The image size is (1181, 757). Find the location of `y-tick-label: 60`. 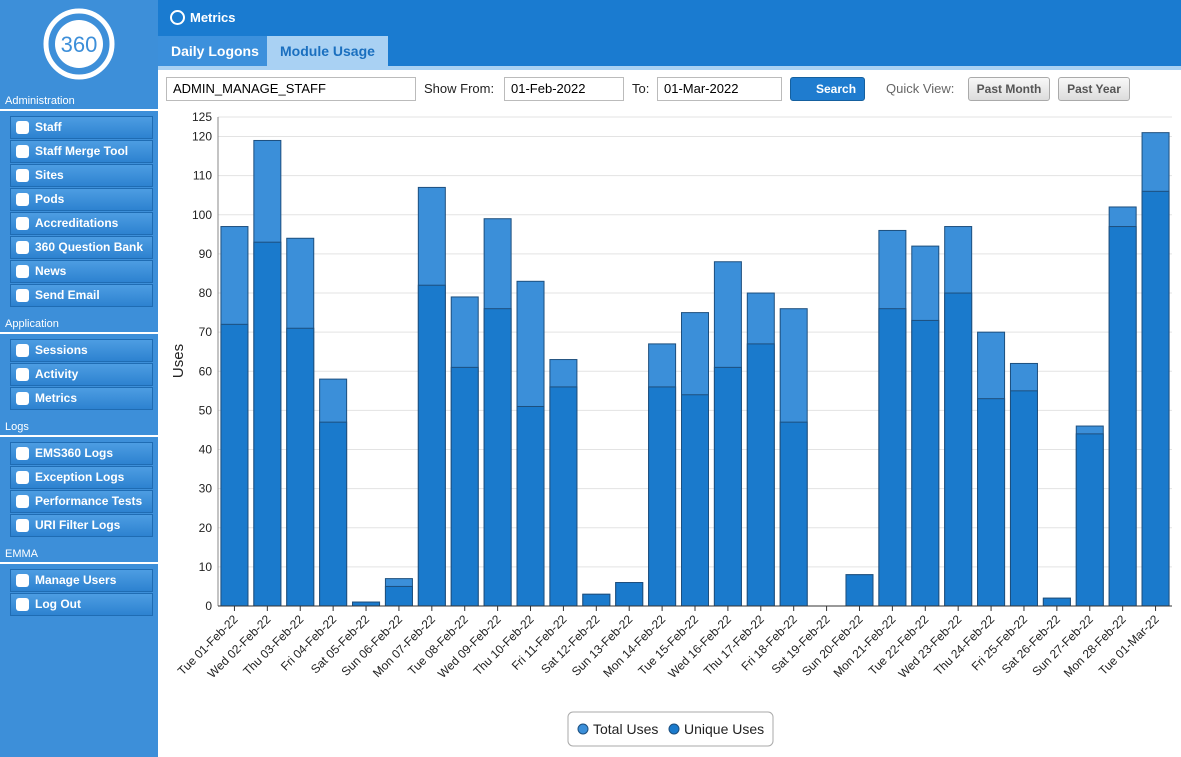

y-tick-label: 60 is located at coordinates (206, 371).